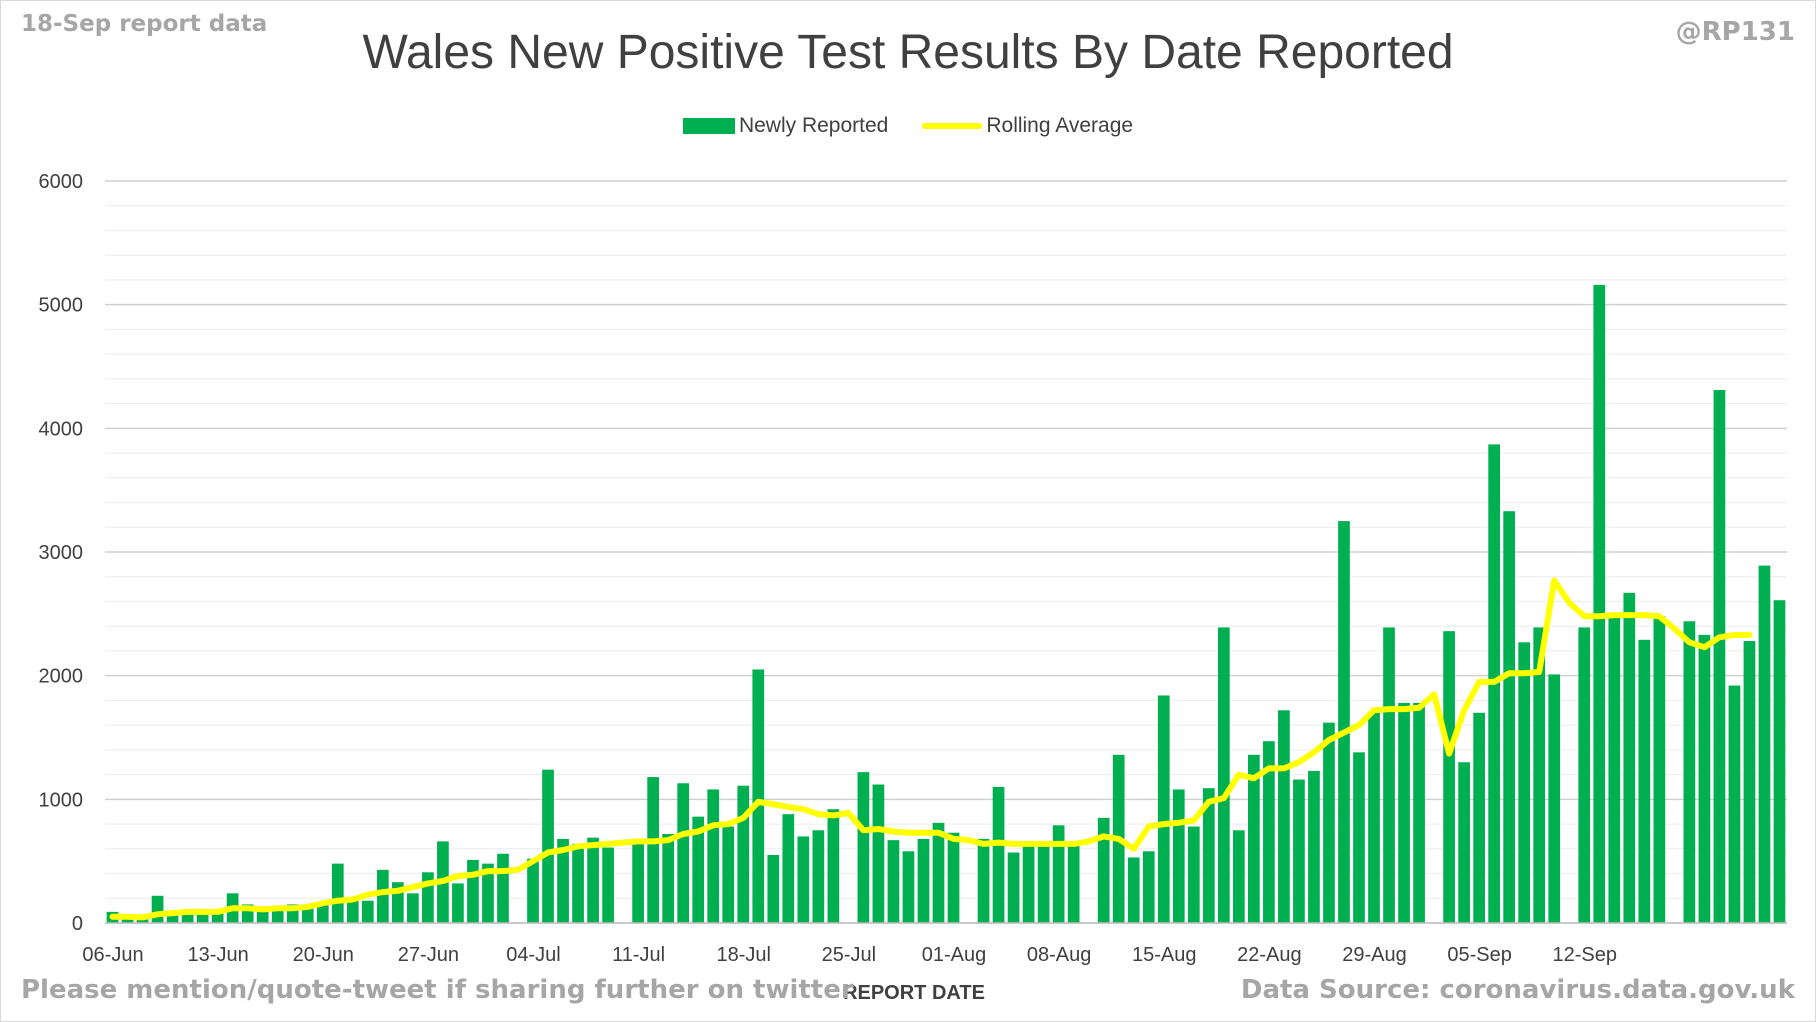 This screenshot has width=1816, height=1022. What do you see at coordinates (914, 993) in the screenshot?
I see `x-axis-label: REPORT DATE` at bounding box center [914, 993].